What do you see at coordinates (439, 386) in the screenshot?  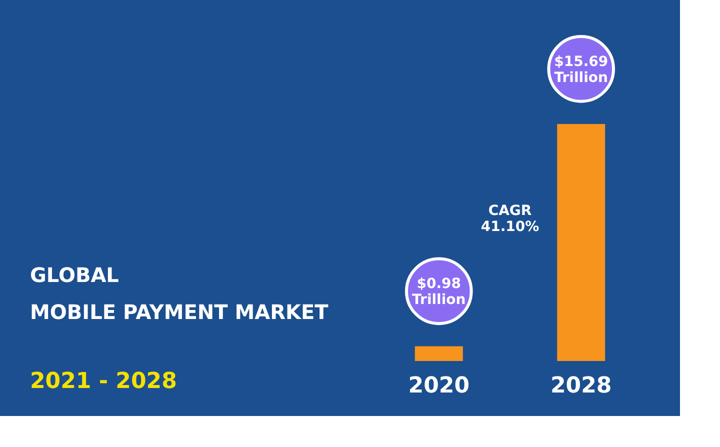 I see `x-tick-label: 2020` at bounding box center [439, 386].